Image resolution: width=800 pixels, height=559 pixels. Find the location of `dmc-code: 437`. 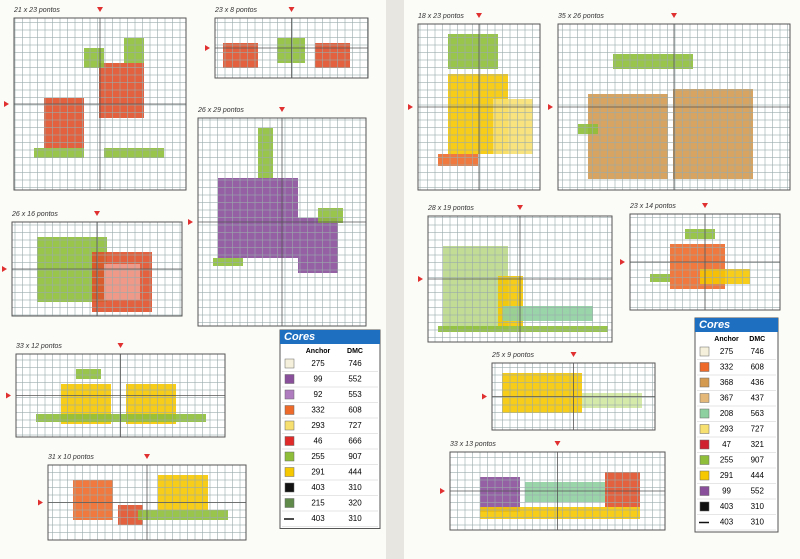

dmc-code: 437 is located at coordinates (758, 398).